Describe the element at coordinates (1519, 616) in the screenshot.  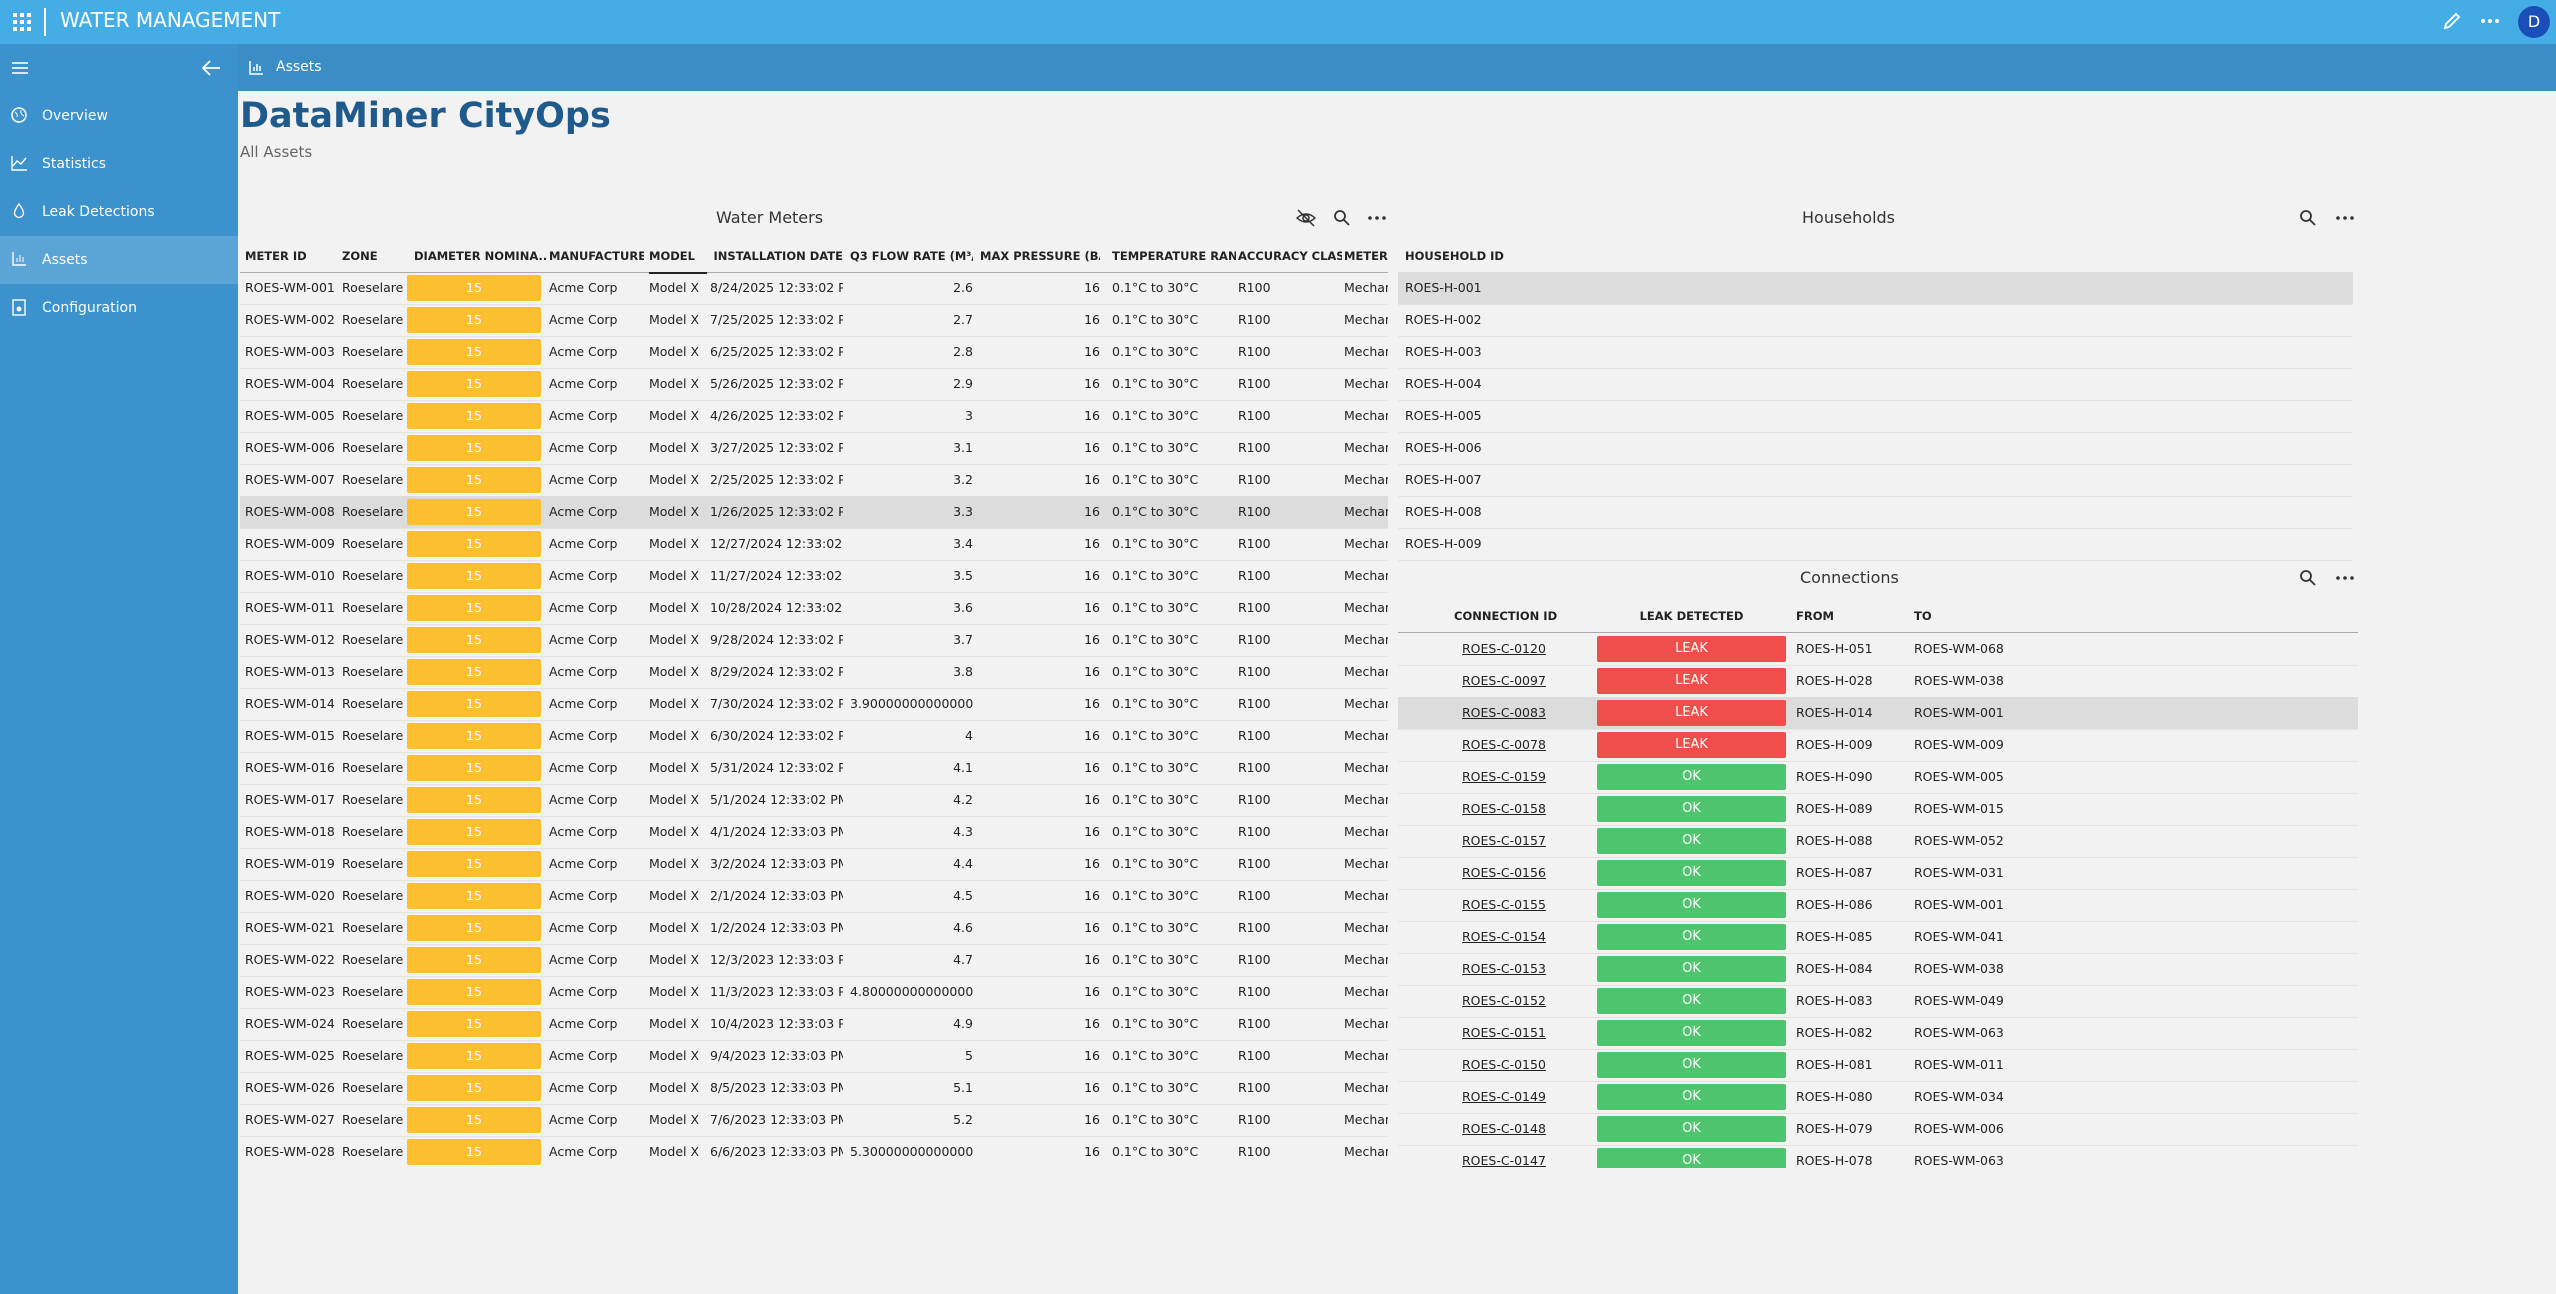
I see `column-header: CONNECTION ID` at that location.